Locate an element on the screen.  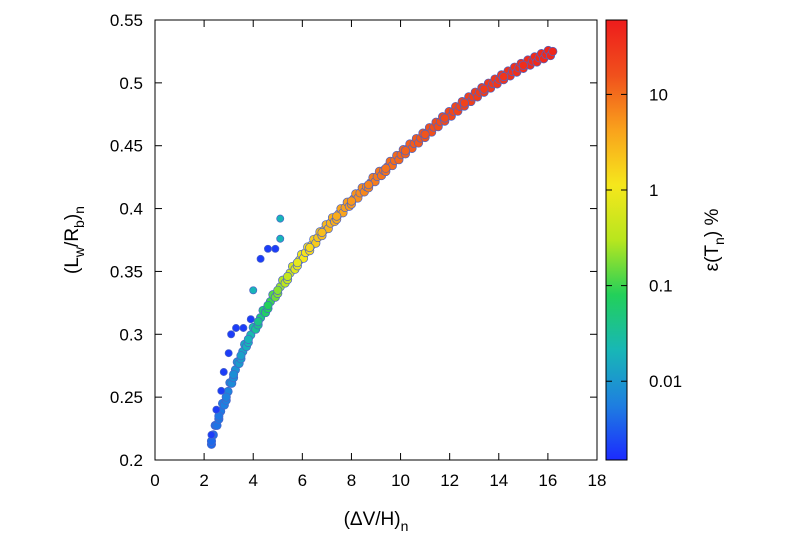
y-axis-label: (Lw/Rb)n is located at coordinates (74, 240).